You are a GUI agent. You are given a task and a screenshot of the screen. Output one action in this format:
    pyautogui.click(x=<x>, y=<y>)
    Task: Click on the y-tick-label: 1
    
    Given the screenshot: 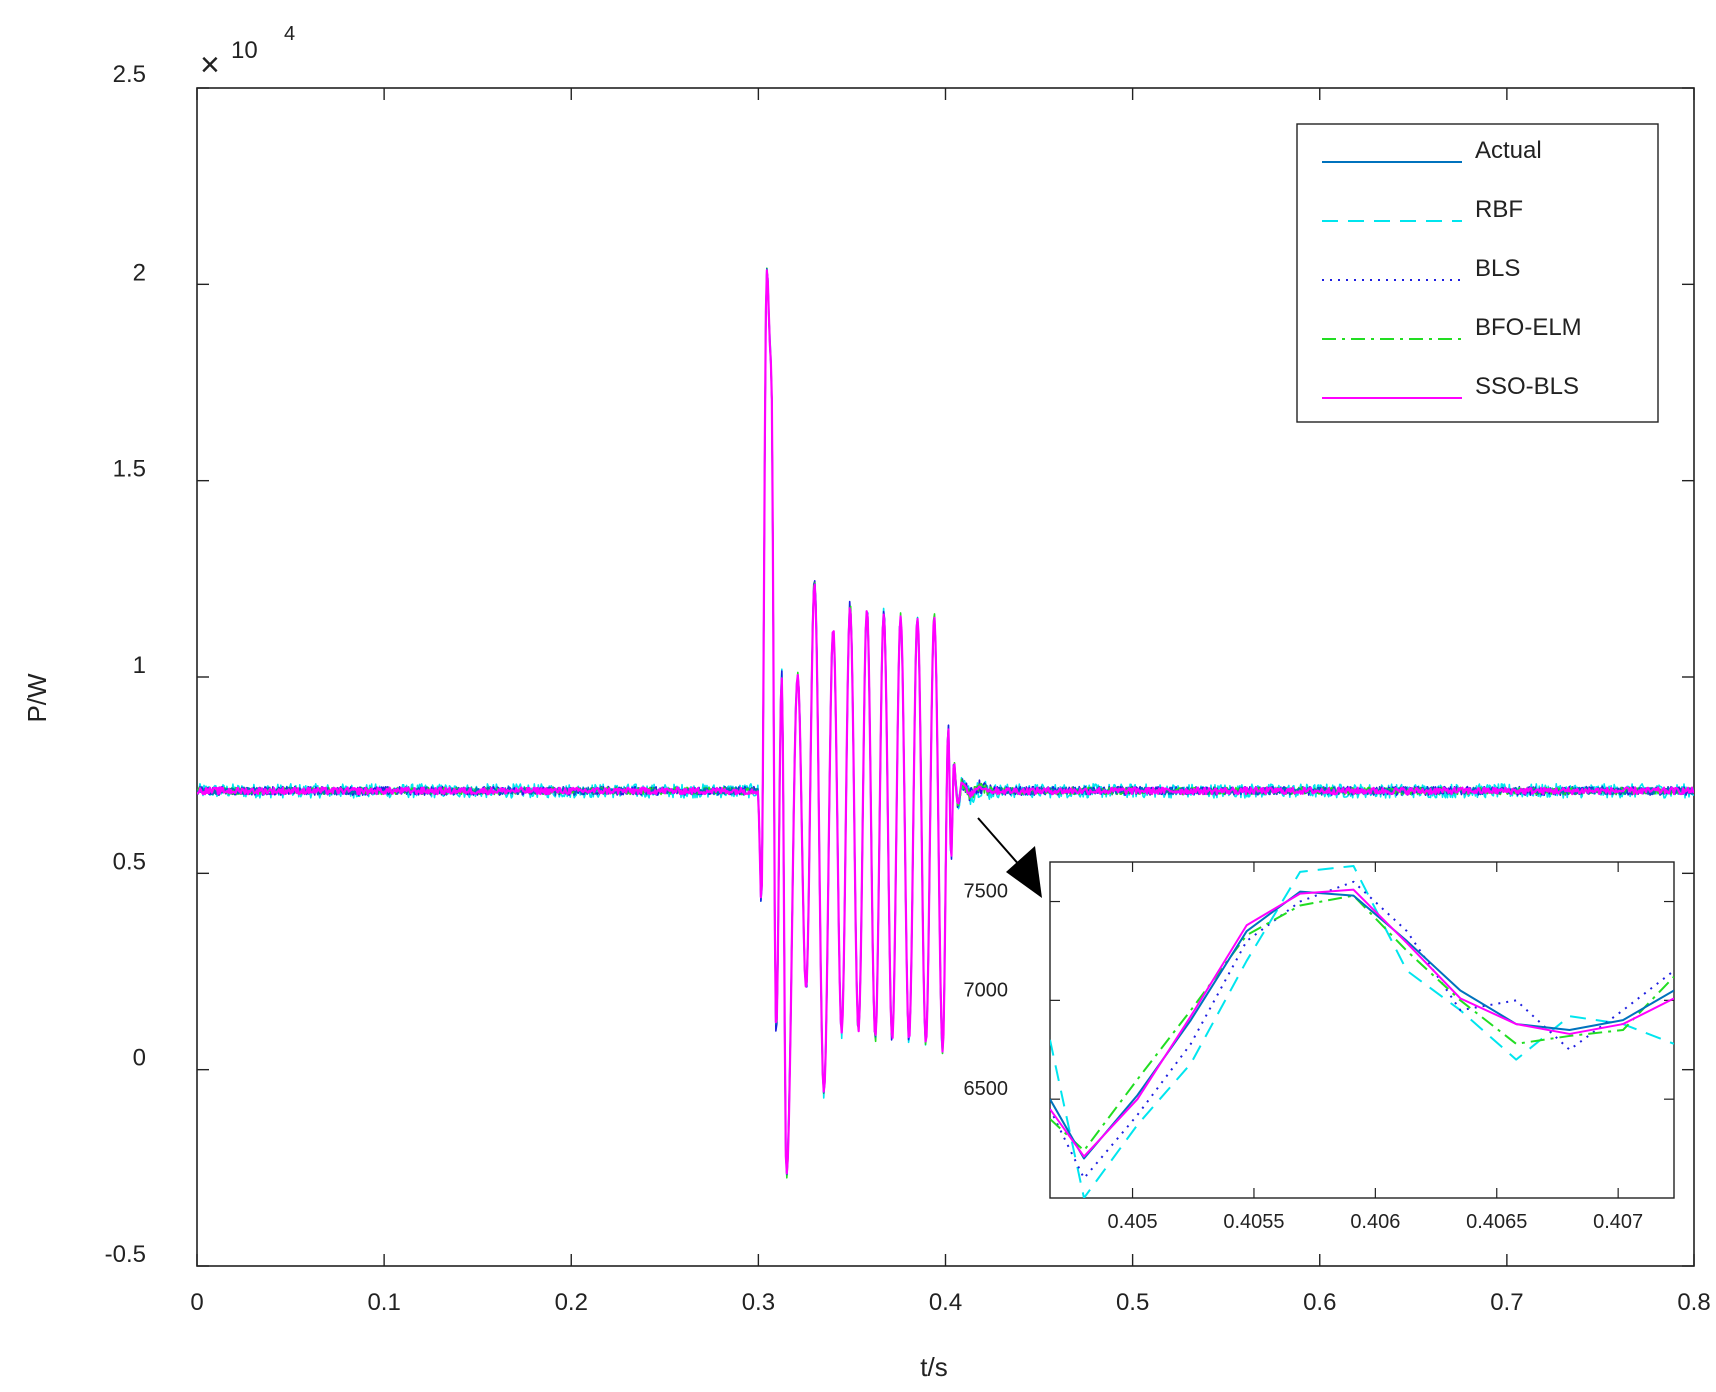 What is the action you would take?
    pyautogui.click(x=139, y=665)
    